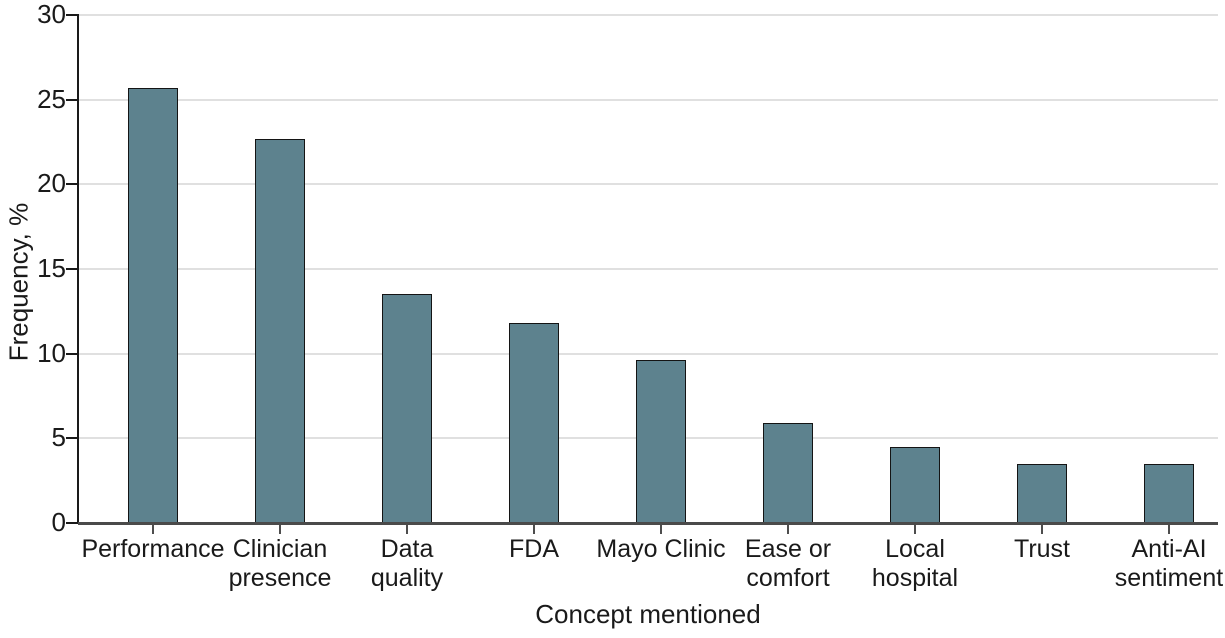  I want to click on bar-ease-or-comfort, so click(788, 473).